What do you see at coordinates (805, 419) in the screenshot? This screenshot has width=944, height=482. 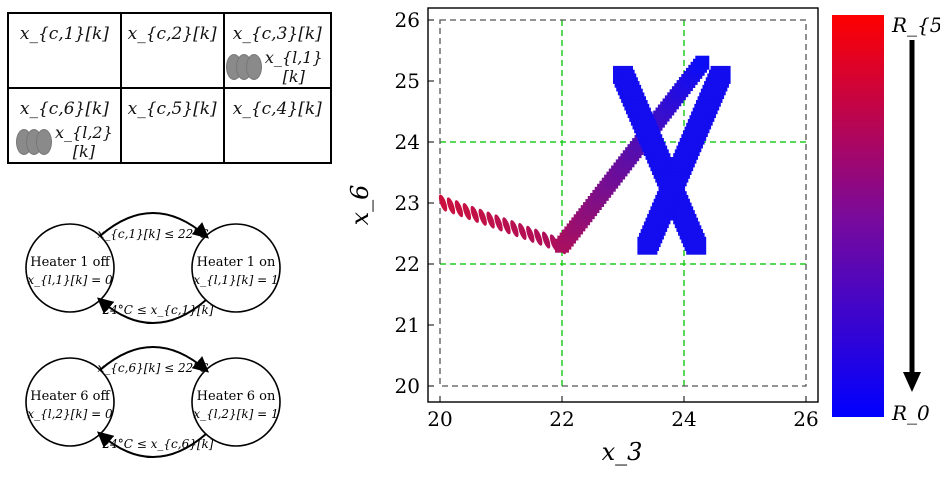 I see `x-tick-label: 26` at bounding box center [805, 419].